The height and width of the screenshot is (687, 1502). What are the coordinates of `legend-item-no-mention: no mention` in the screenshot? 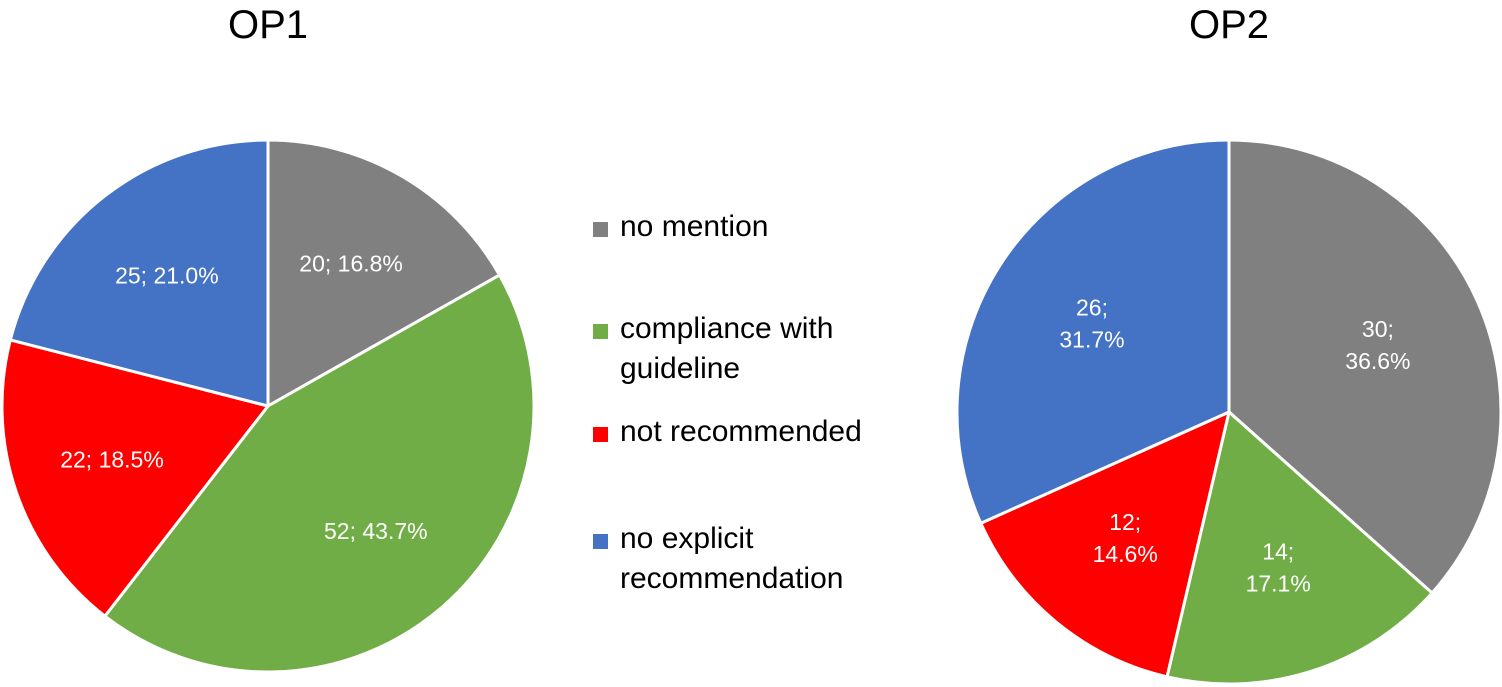 It's located at (680, 226).